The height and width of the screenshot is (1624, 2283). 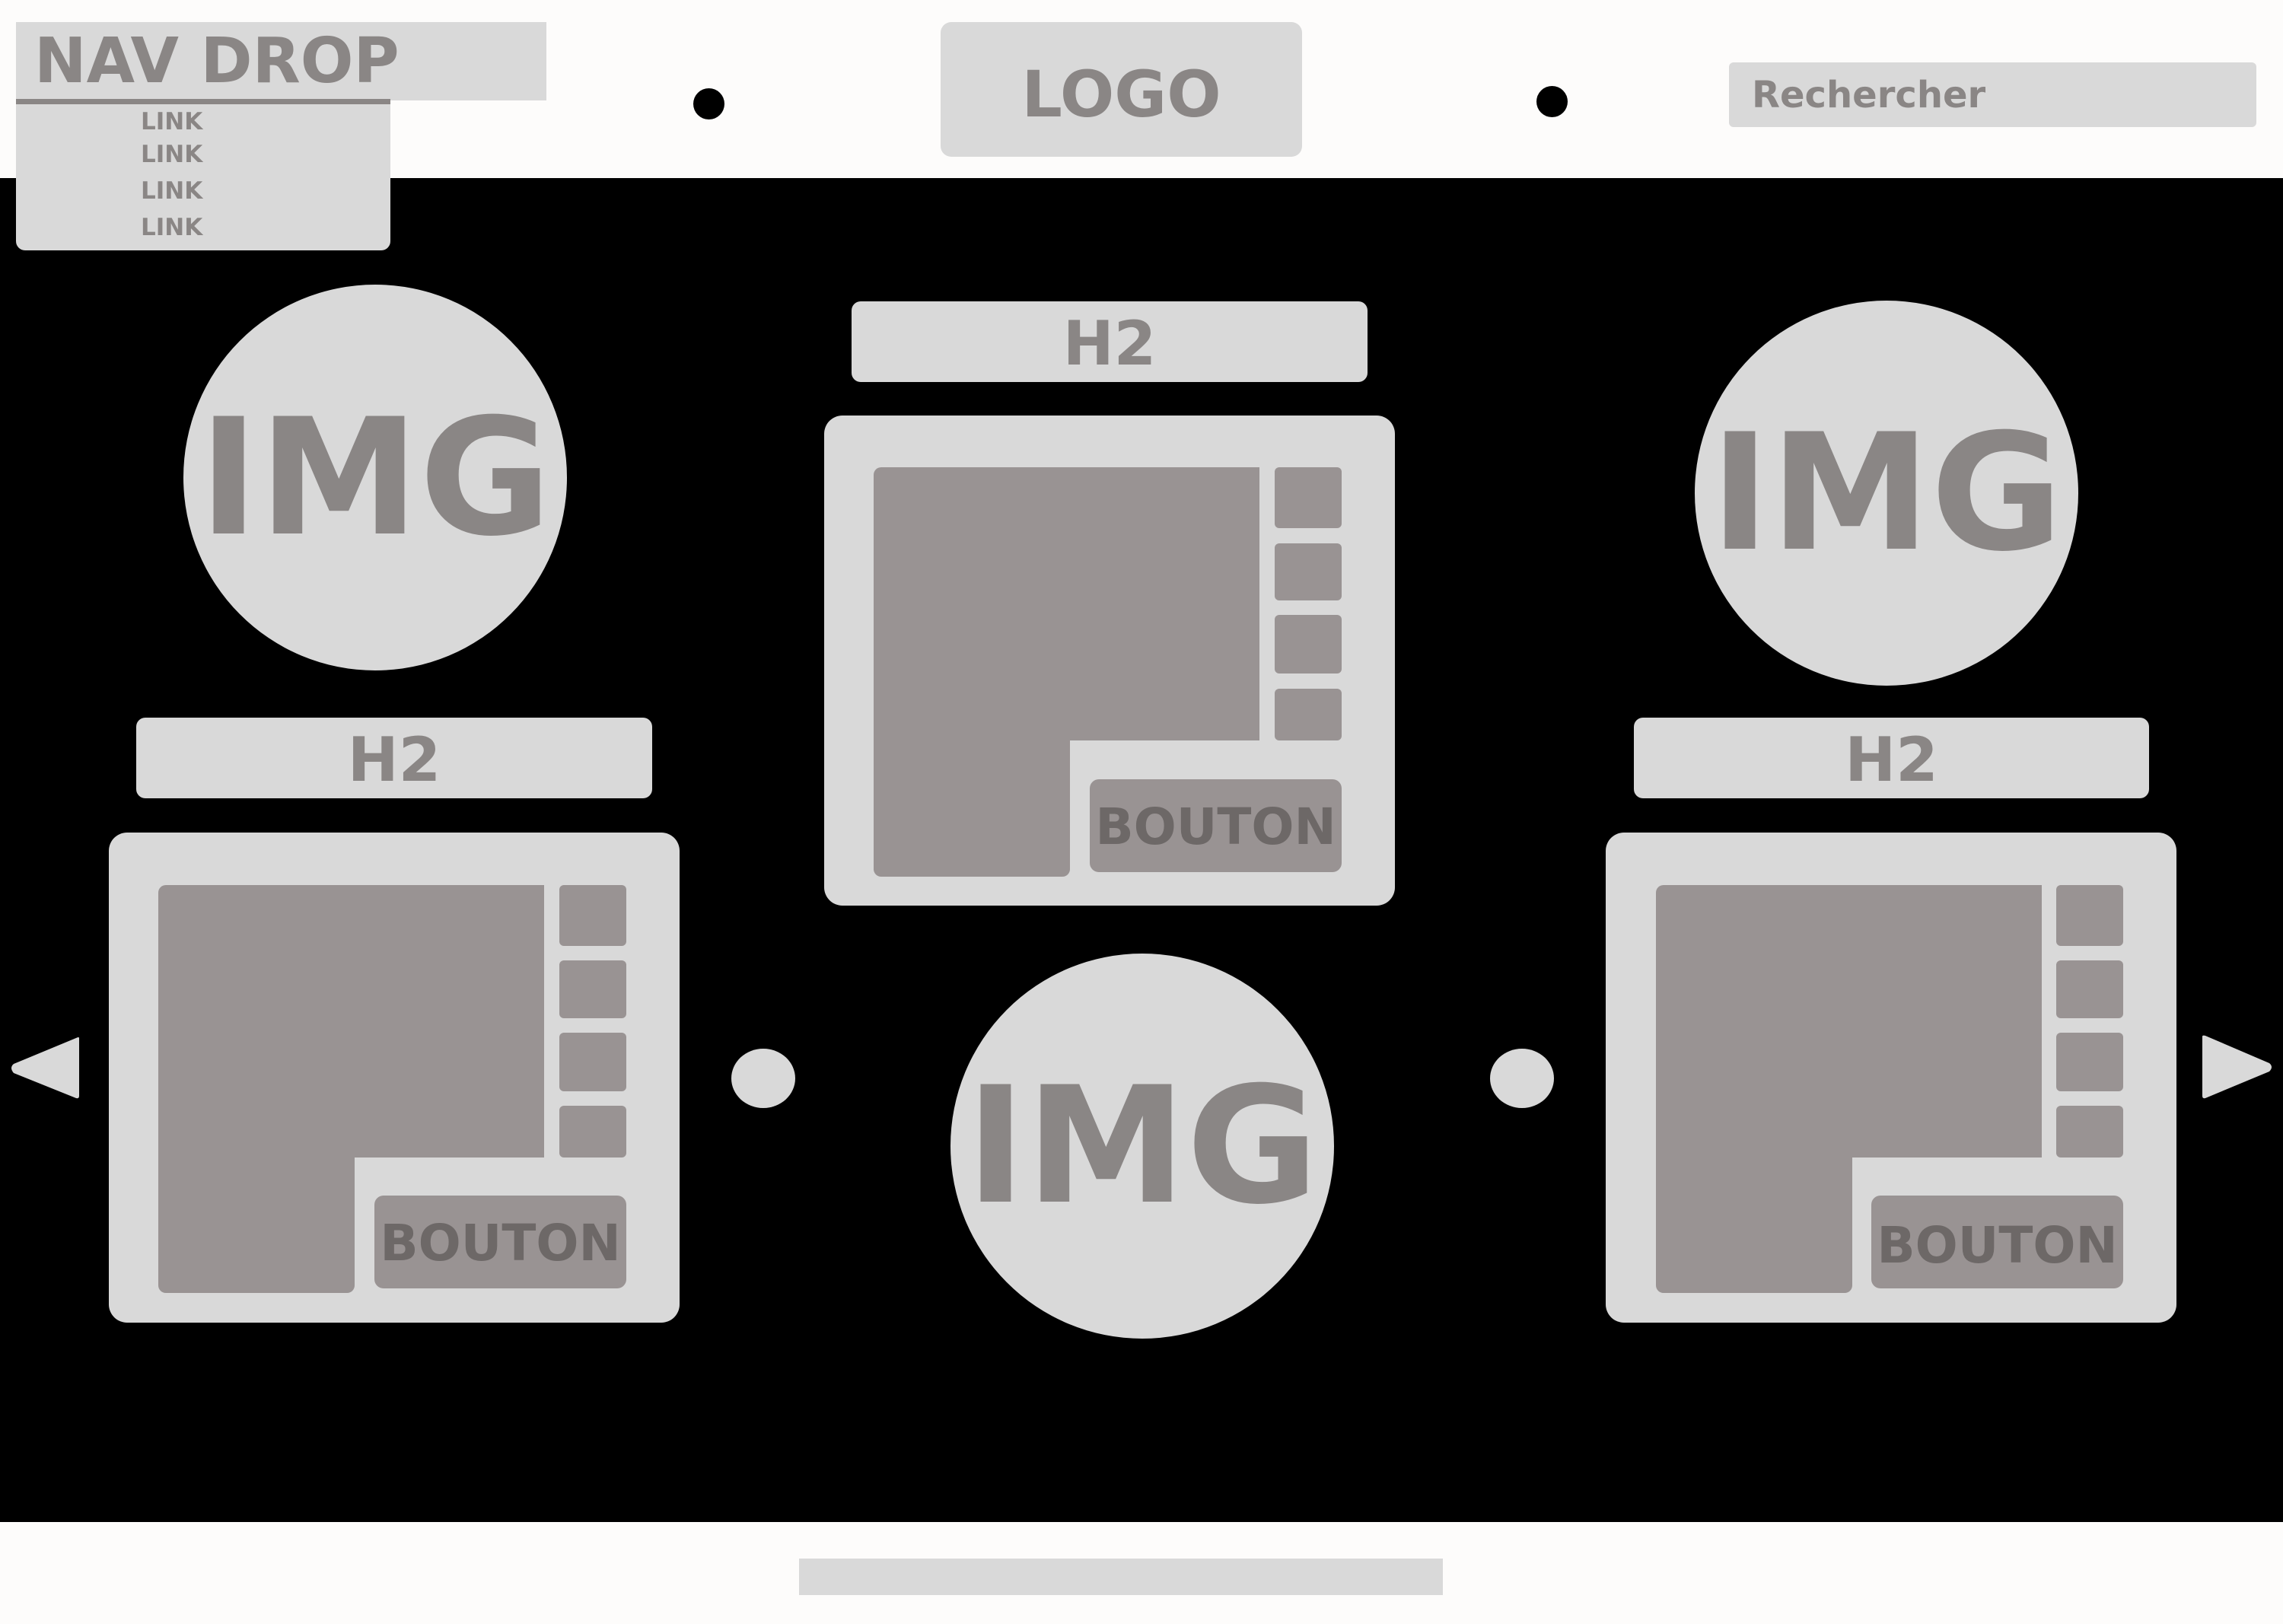 What do you see at coordinates (1121, 89) in the screenshot?
I see `logo: LOGO` at bounding box center [1121, 89].